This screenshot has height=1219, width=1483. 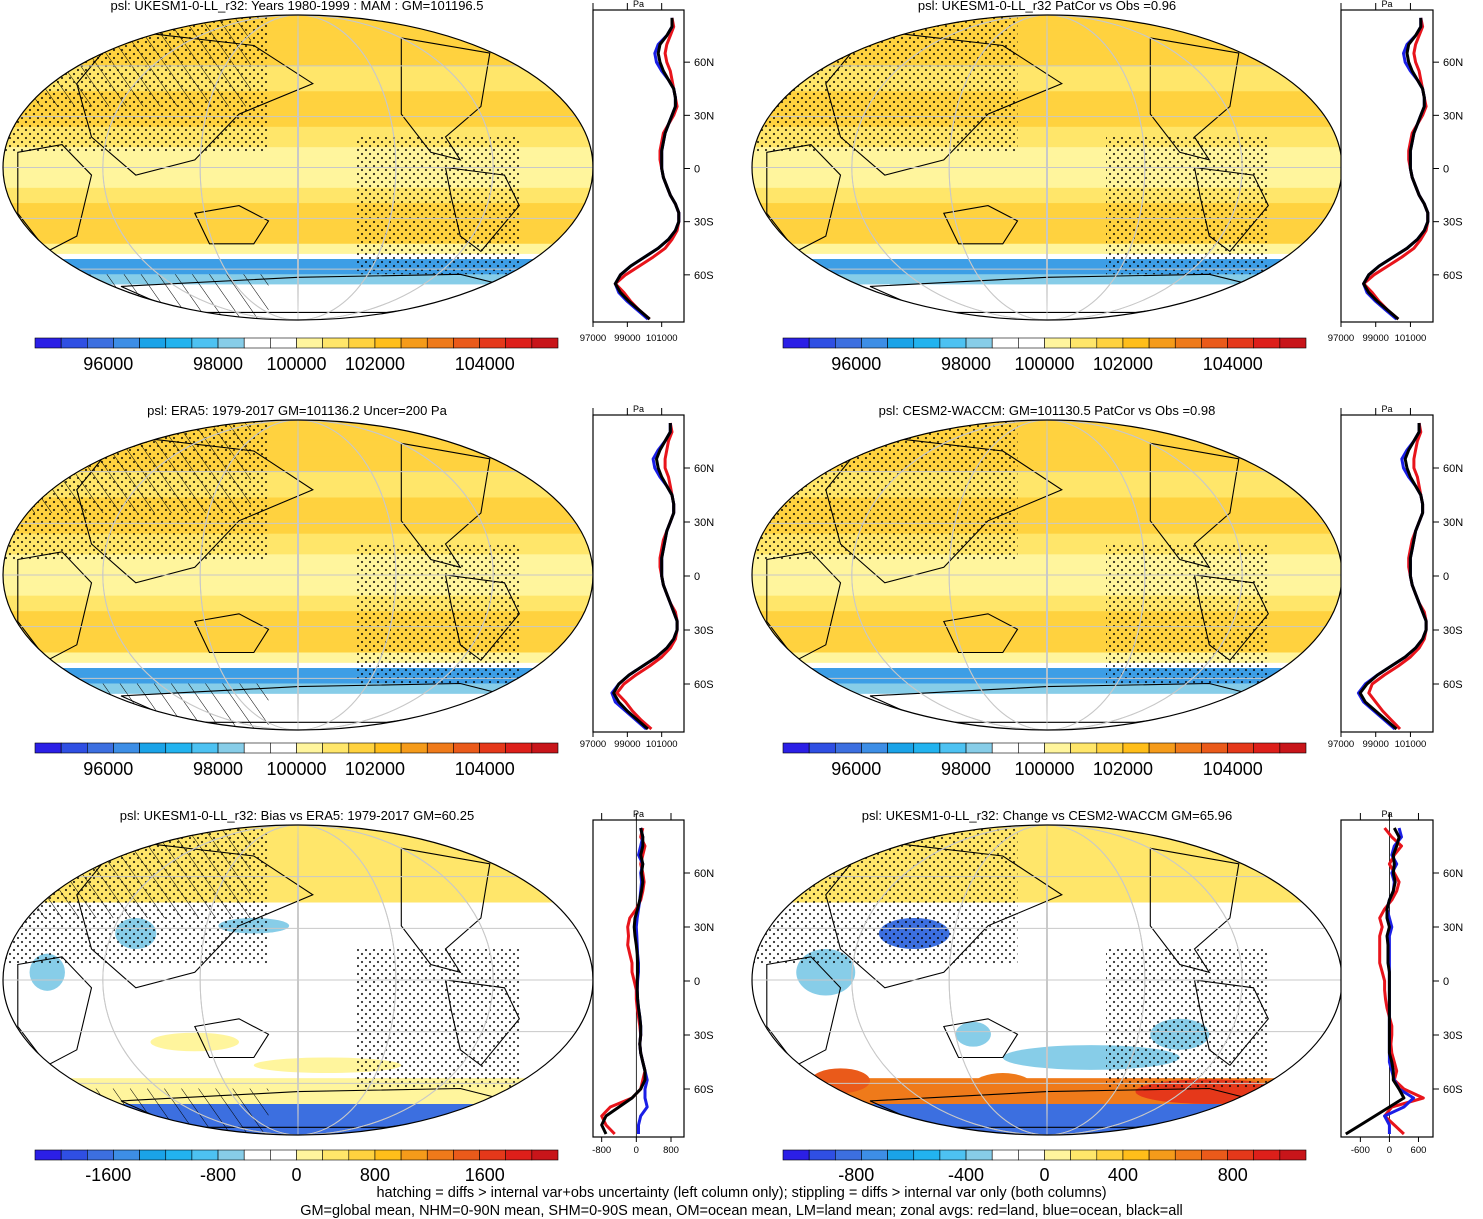 I want to click on colorbar-tick-label: 102000, so click(x=375, y=364).